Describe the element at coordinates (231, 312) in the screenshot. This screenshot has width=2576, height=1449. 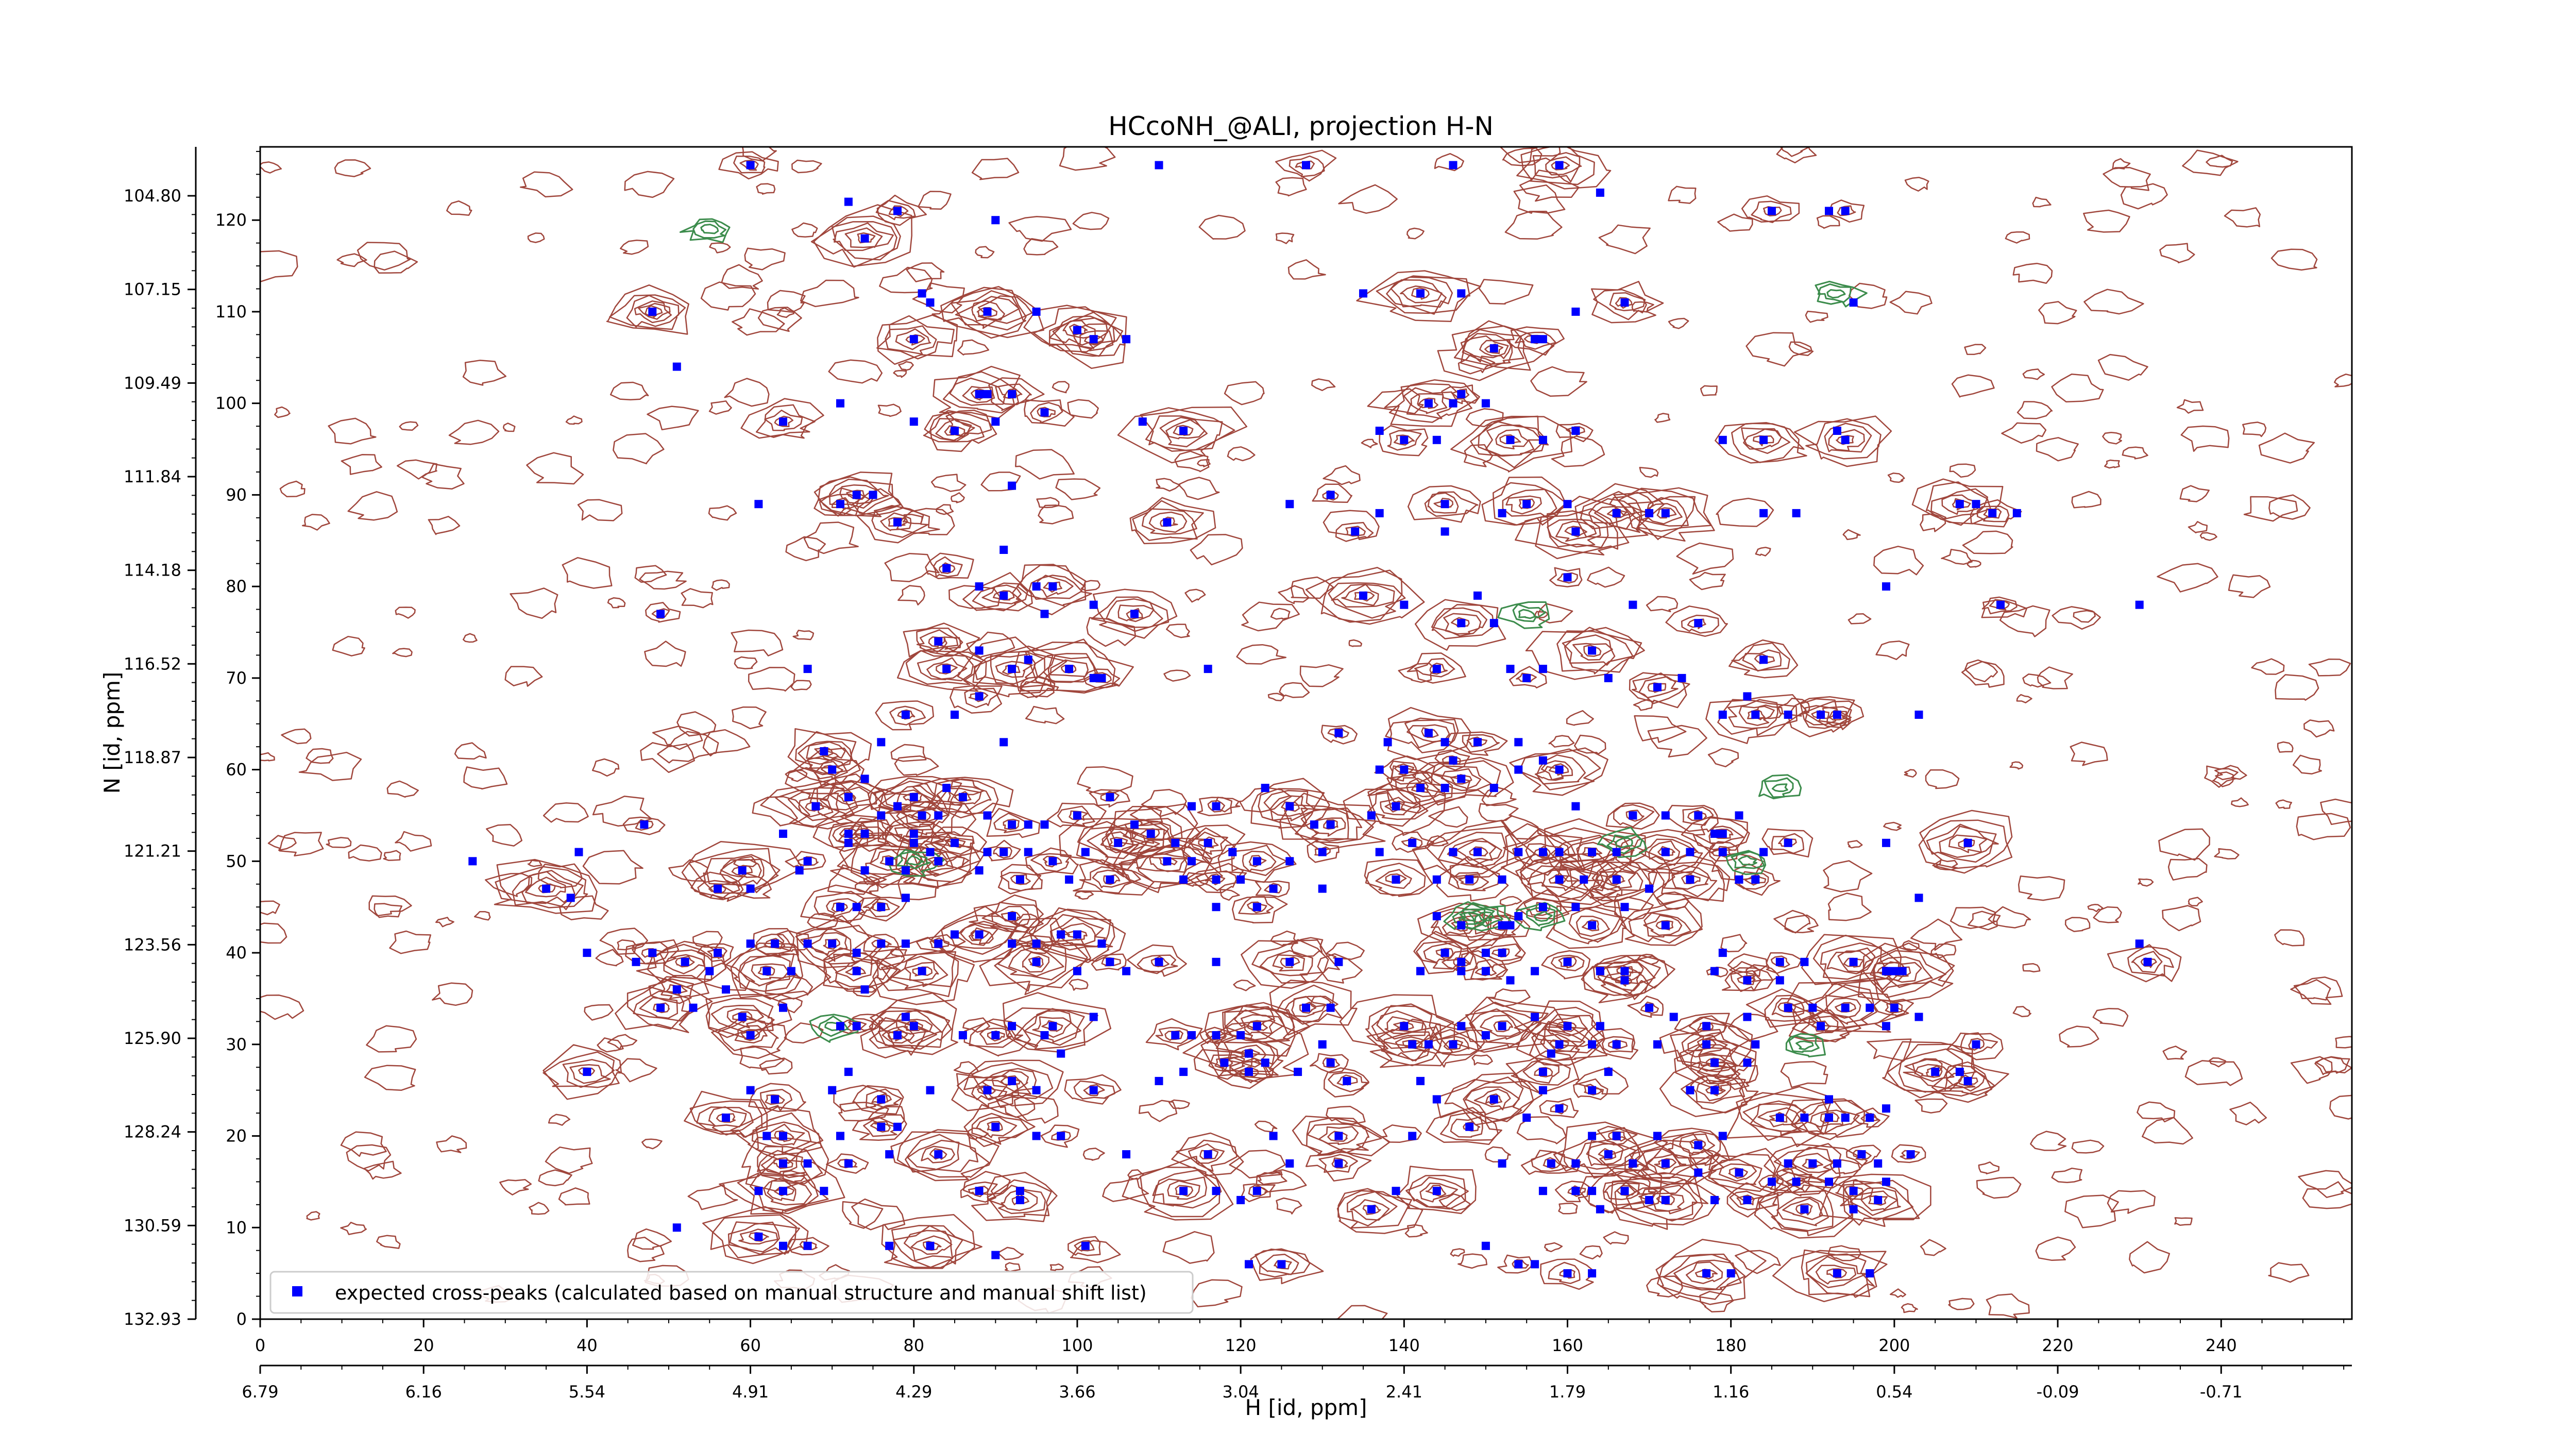
I see `y-tick-label: 110` at that location.